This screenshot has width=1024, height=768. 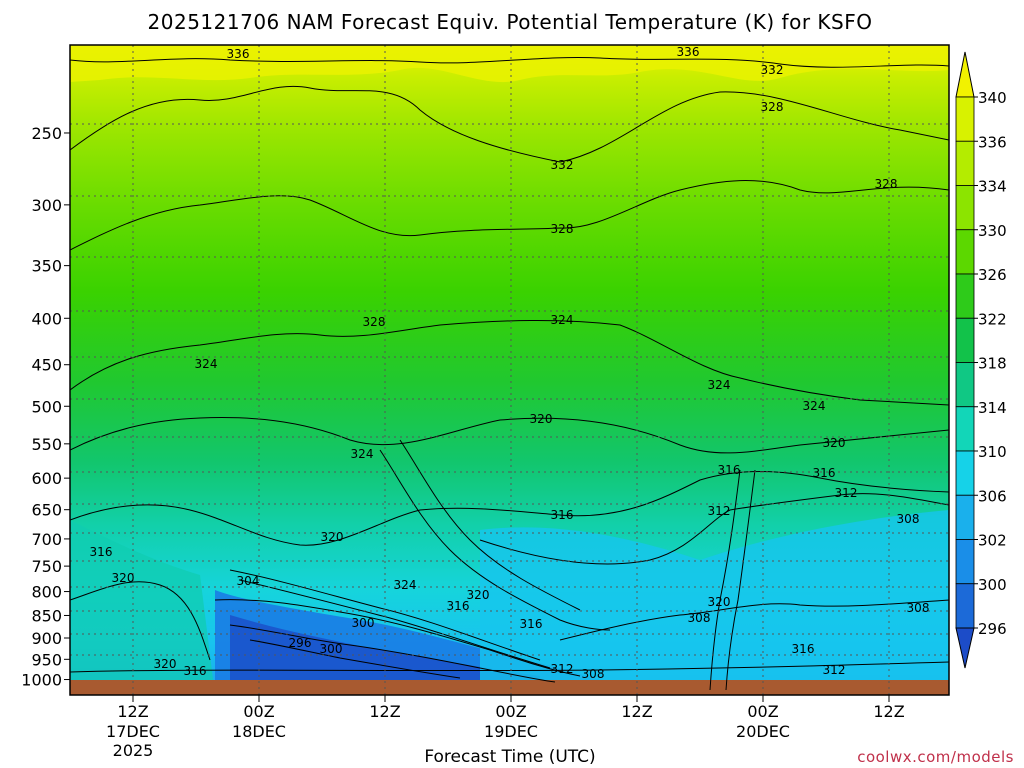 What do you see at coordinates (46, 592) in the screenshot?
I see `y-tick-label: 800` at bounding box center [46, 592].